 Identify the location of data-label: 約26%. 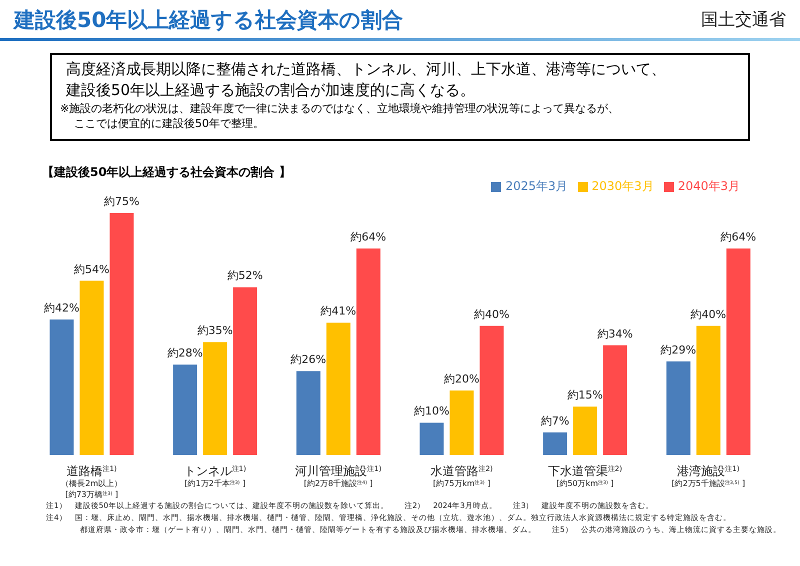
(308, 359).